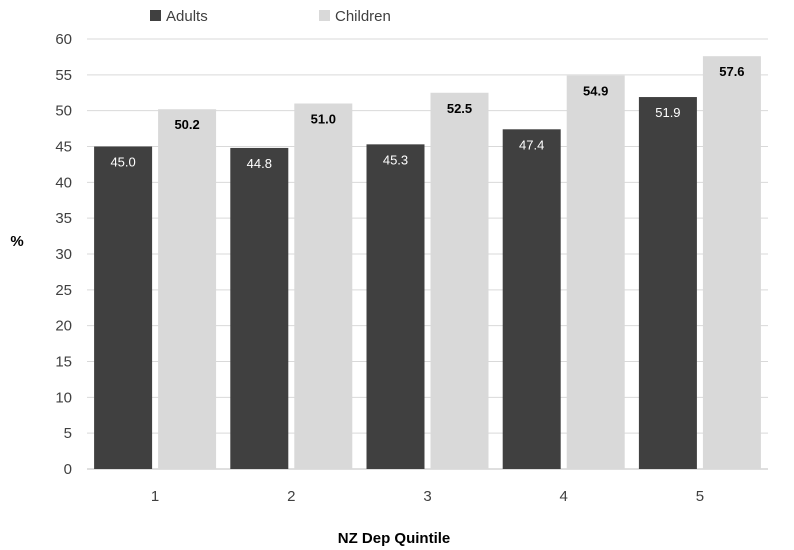 This screenshot has width=794, height=550. I want to click on x-tick-label: 3, so click(427, 496).